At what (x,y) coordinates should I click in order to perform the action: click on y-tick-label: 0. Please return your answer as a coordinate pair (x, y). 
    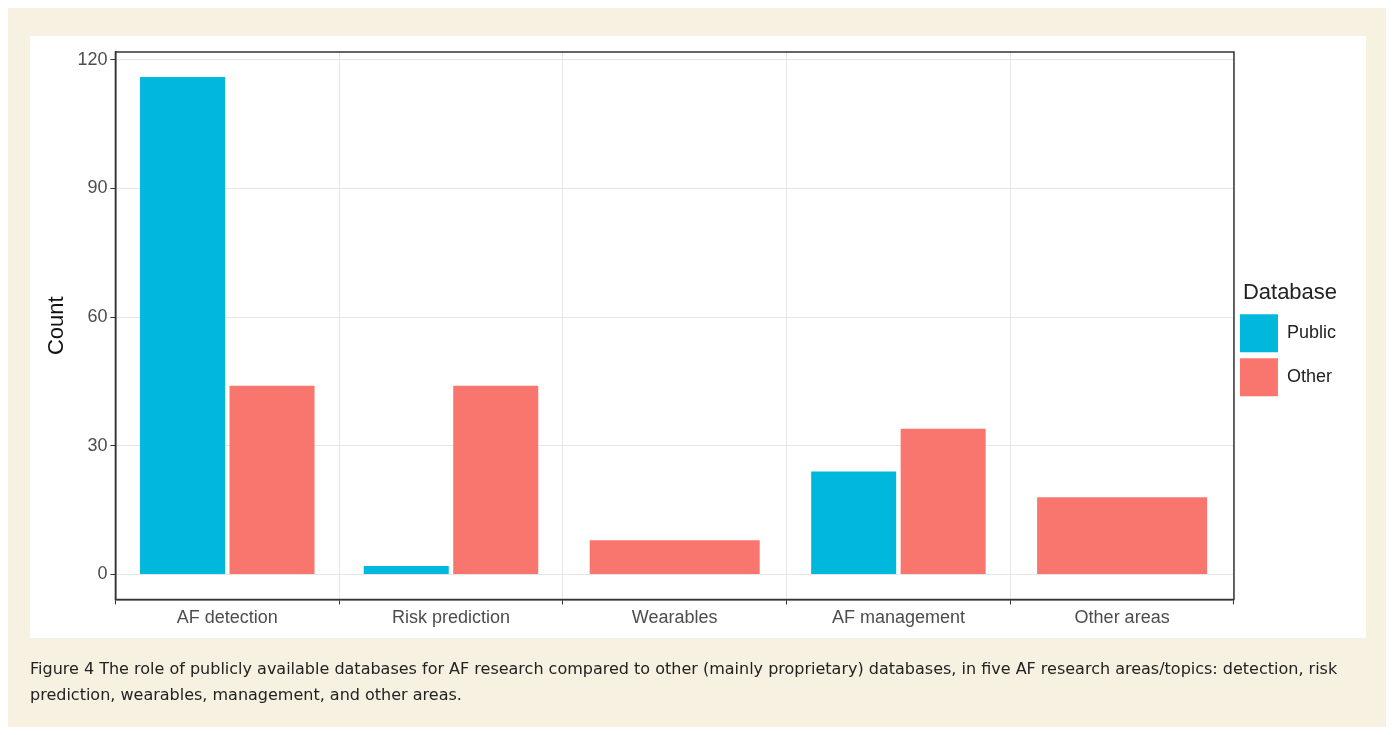
    Looking at the image, I should click on (102, 573).